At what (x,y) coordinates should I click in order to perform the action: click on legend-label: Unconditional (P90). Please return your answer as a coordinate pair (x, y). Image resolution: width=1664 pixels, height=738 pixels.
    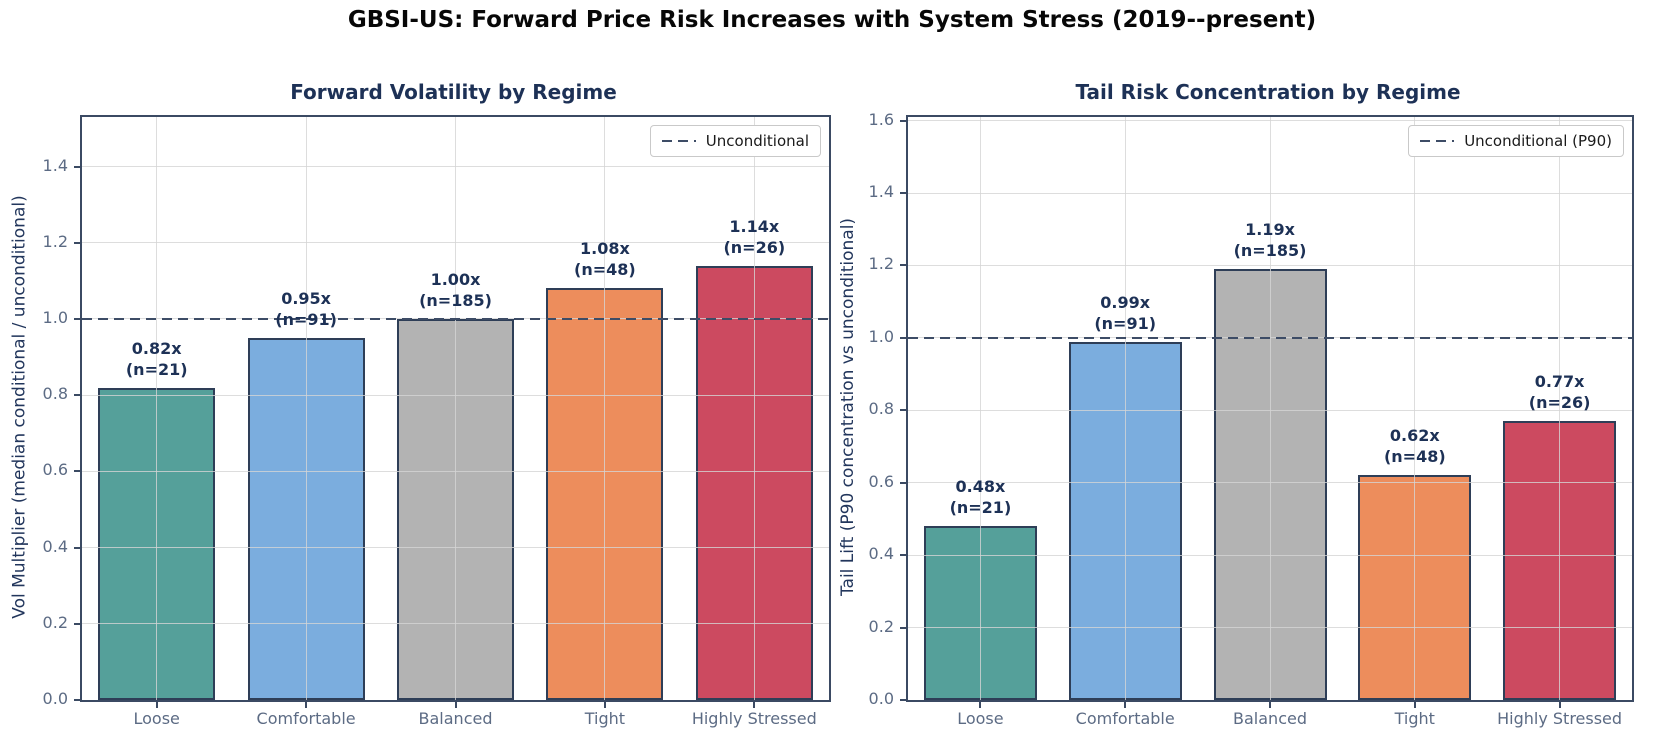
    Looking at the image, I should click on (1538, 141).